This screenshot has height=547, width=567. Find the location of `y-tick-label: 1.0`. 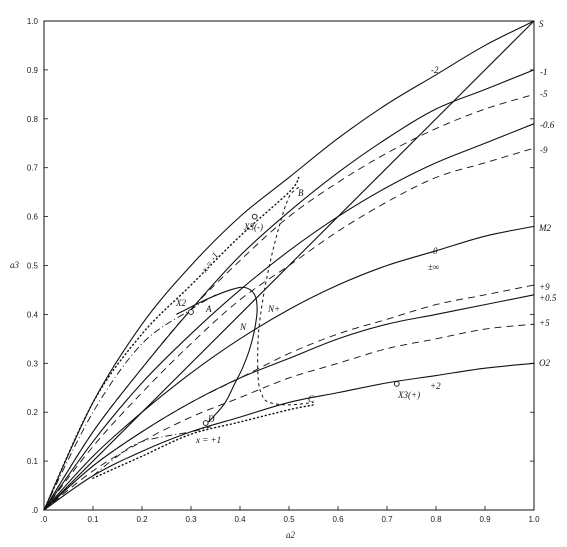

y-tick-label: 1.0 is located at coordinates (33, 21).